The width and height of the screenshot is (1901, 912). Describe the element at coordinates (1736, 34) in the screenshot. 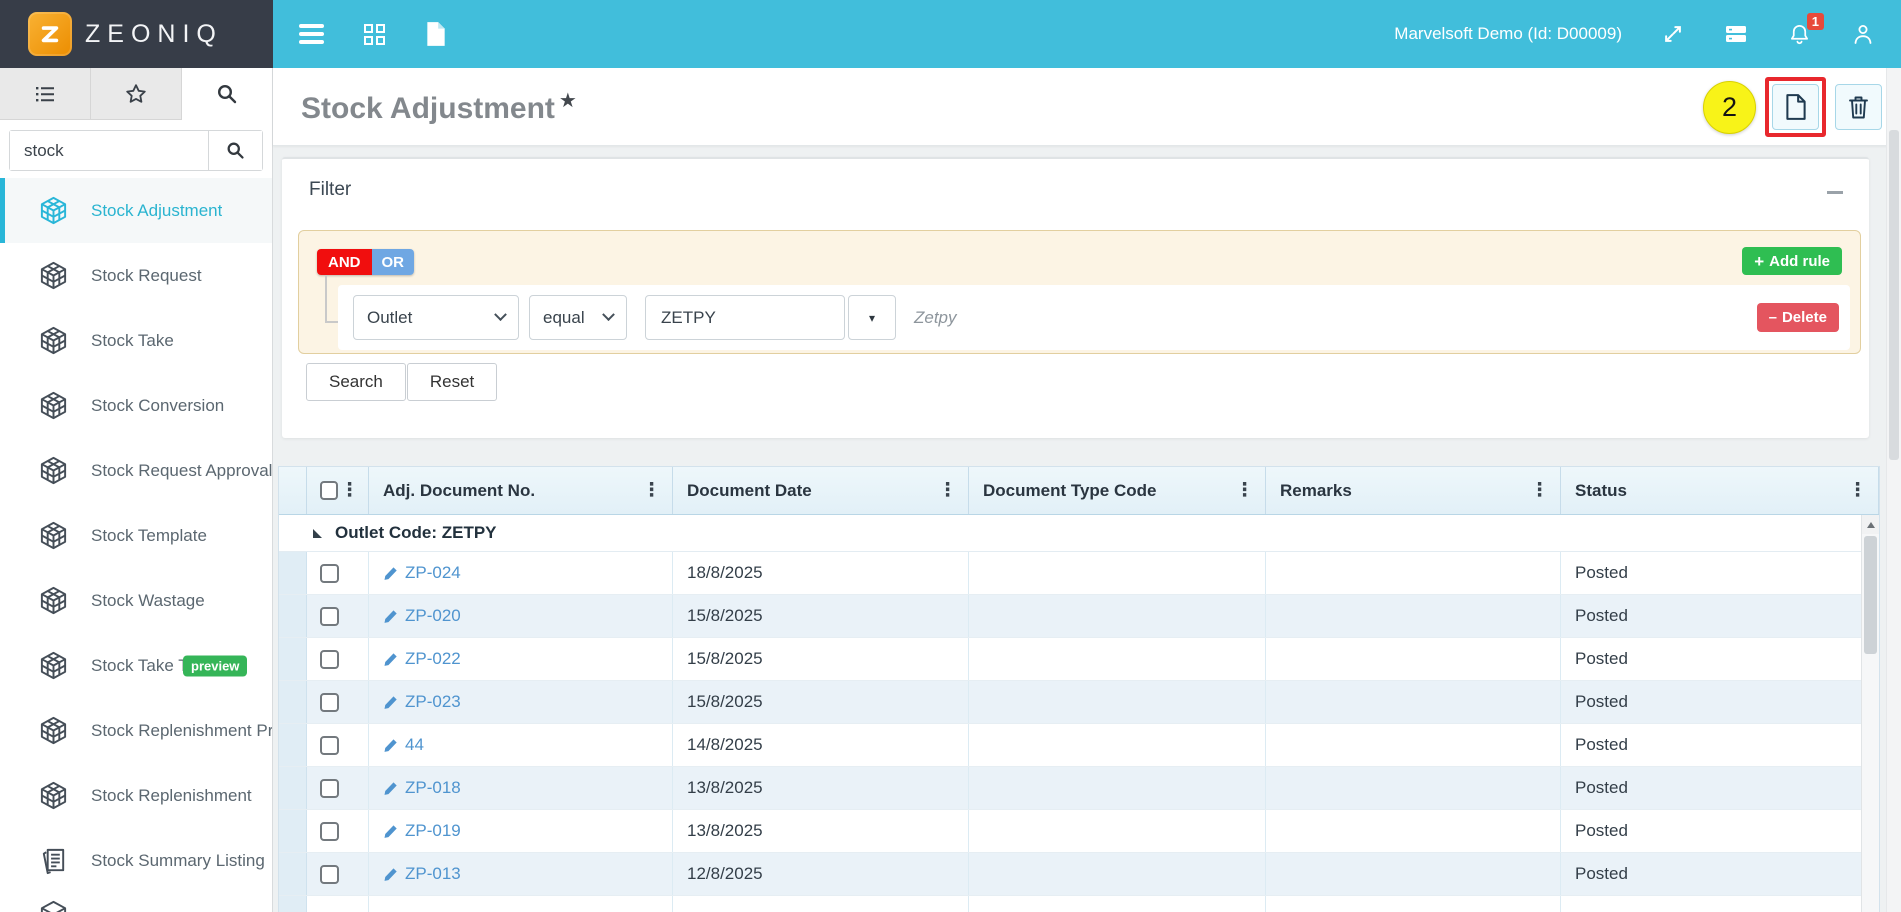

I see `modules-button` at that location.